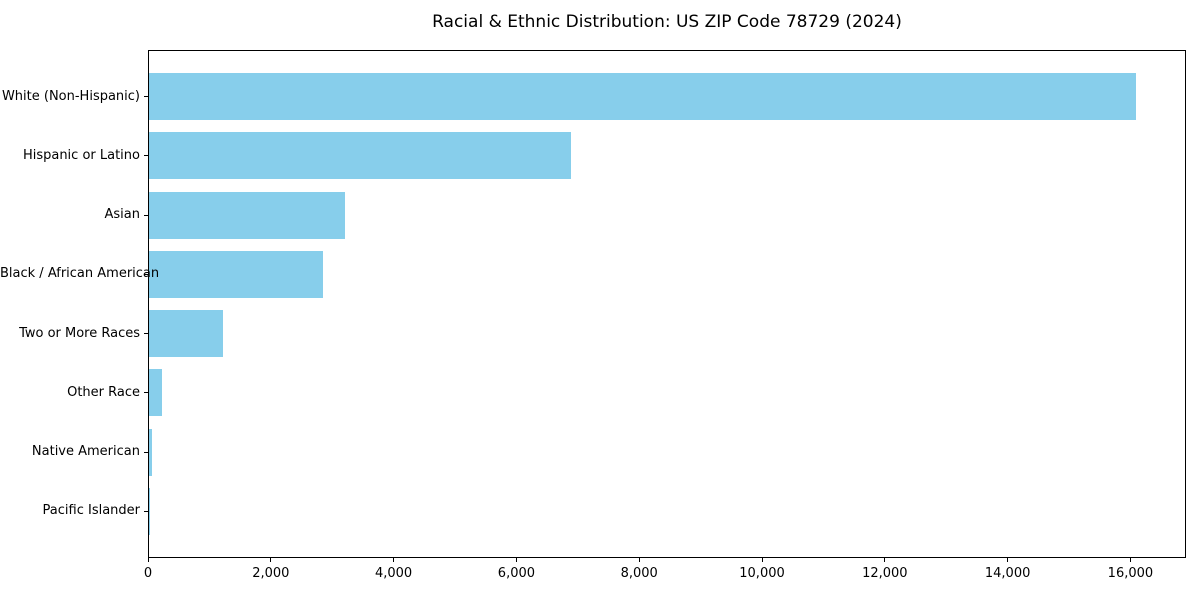 Image resolution: width=1200 pixels, height=600 pixels. What do you see at coordinates (103, 392) in the screenshot?
I see `y-tick-label: Other Race` at bounding box center [103, 392].